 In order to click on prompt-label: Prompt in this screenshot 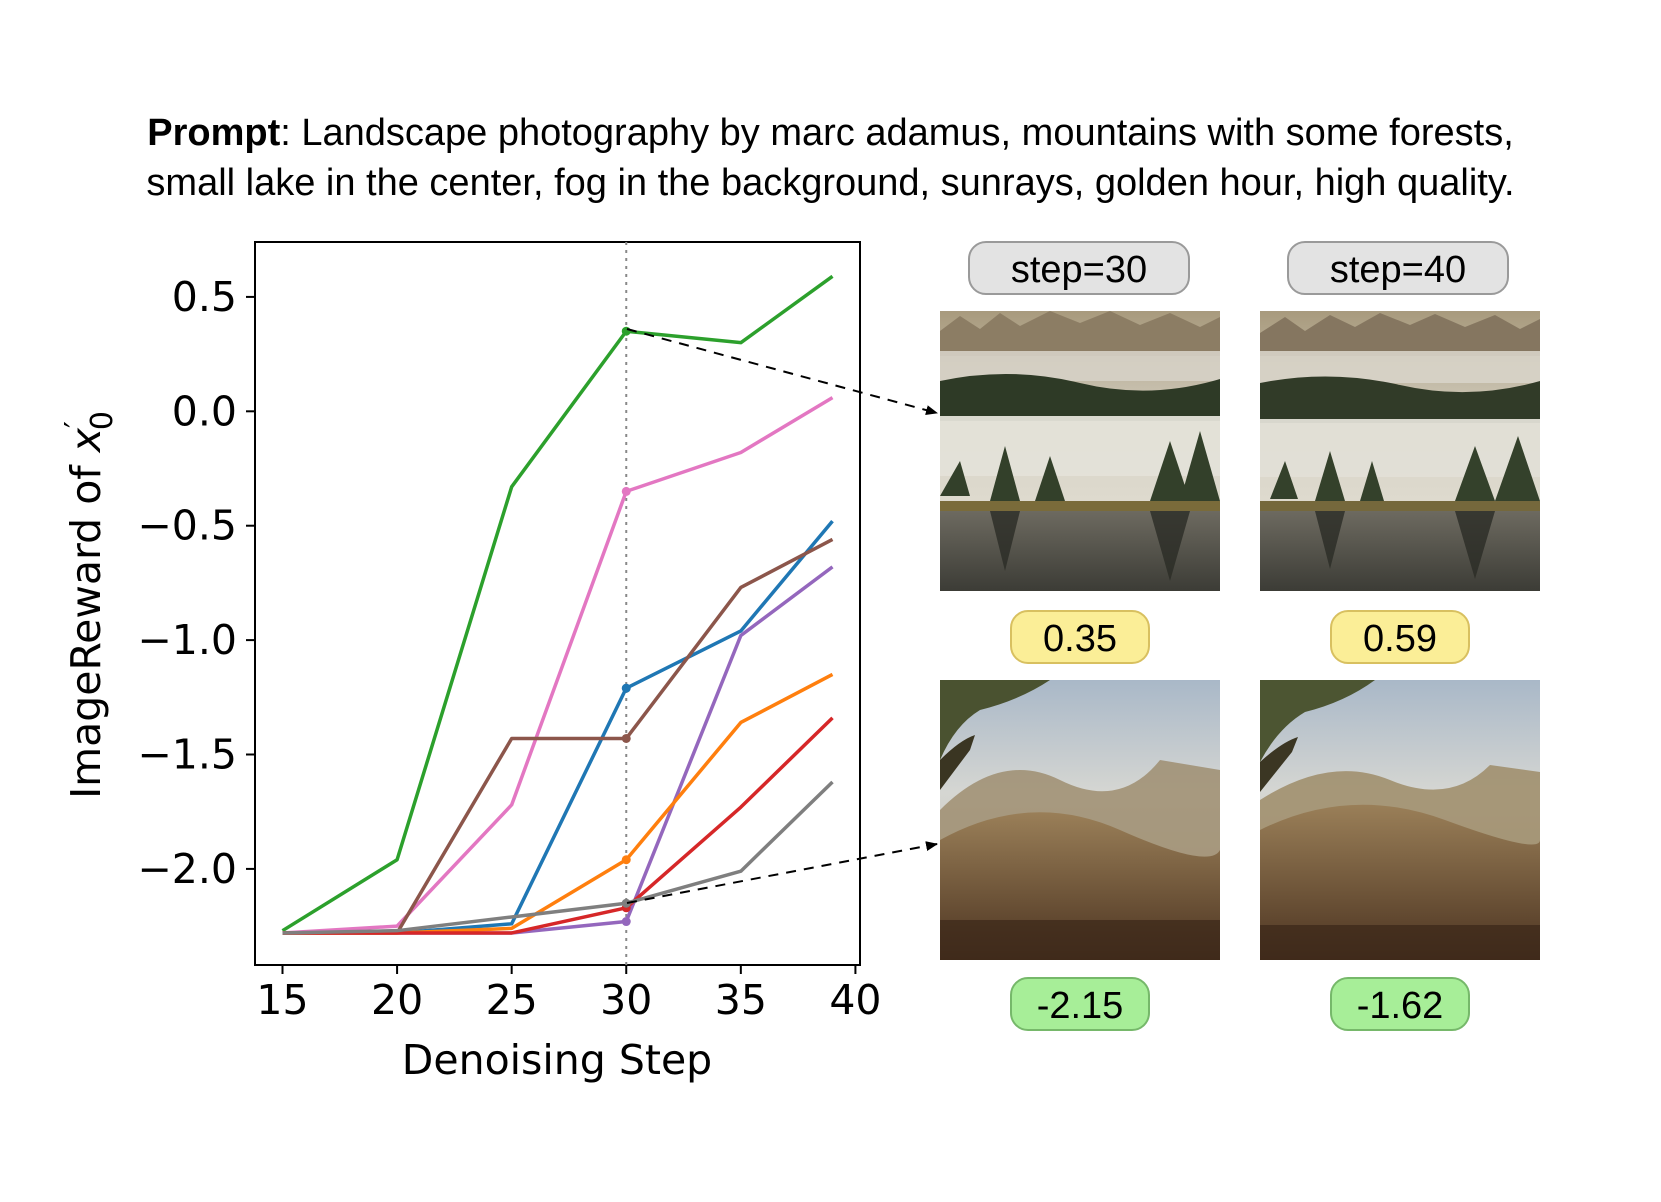, I will do `click(214, 133)`.